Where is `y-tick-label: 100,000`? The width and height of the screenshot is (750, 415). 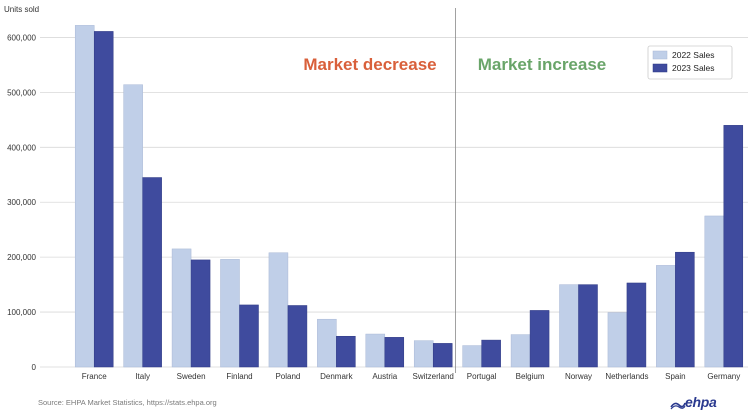
y-tick-label: 100,000 is located at coordinates (21, 312).